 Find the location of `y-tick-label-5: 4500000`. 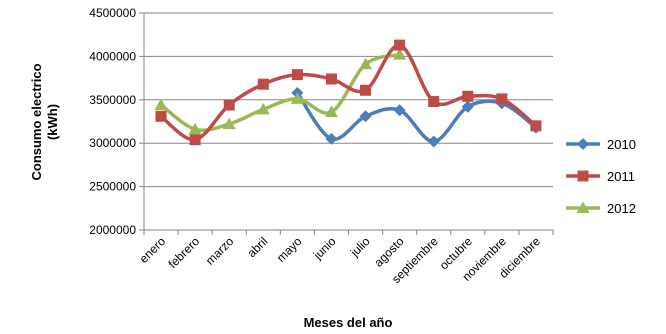

y-tick-label-5: 4500000 is located at coordinates (112, 13).